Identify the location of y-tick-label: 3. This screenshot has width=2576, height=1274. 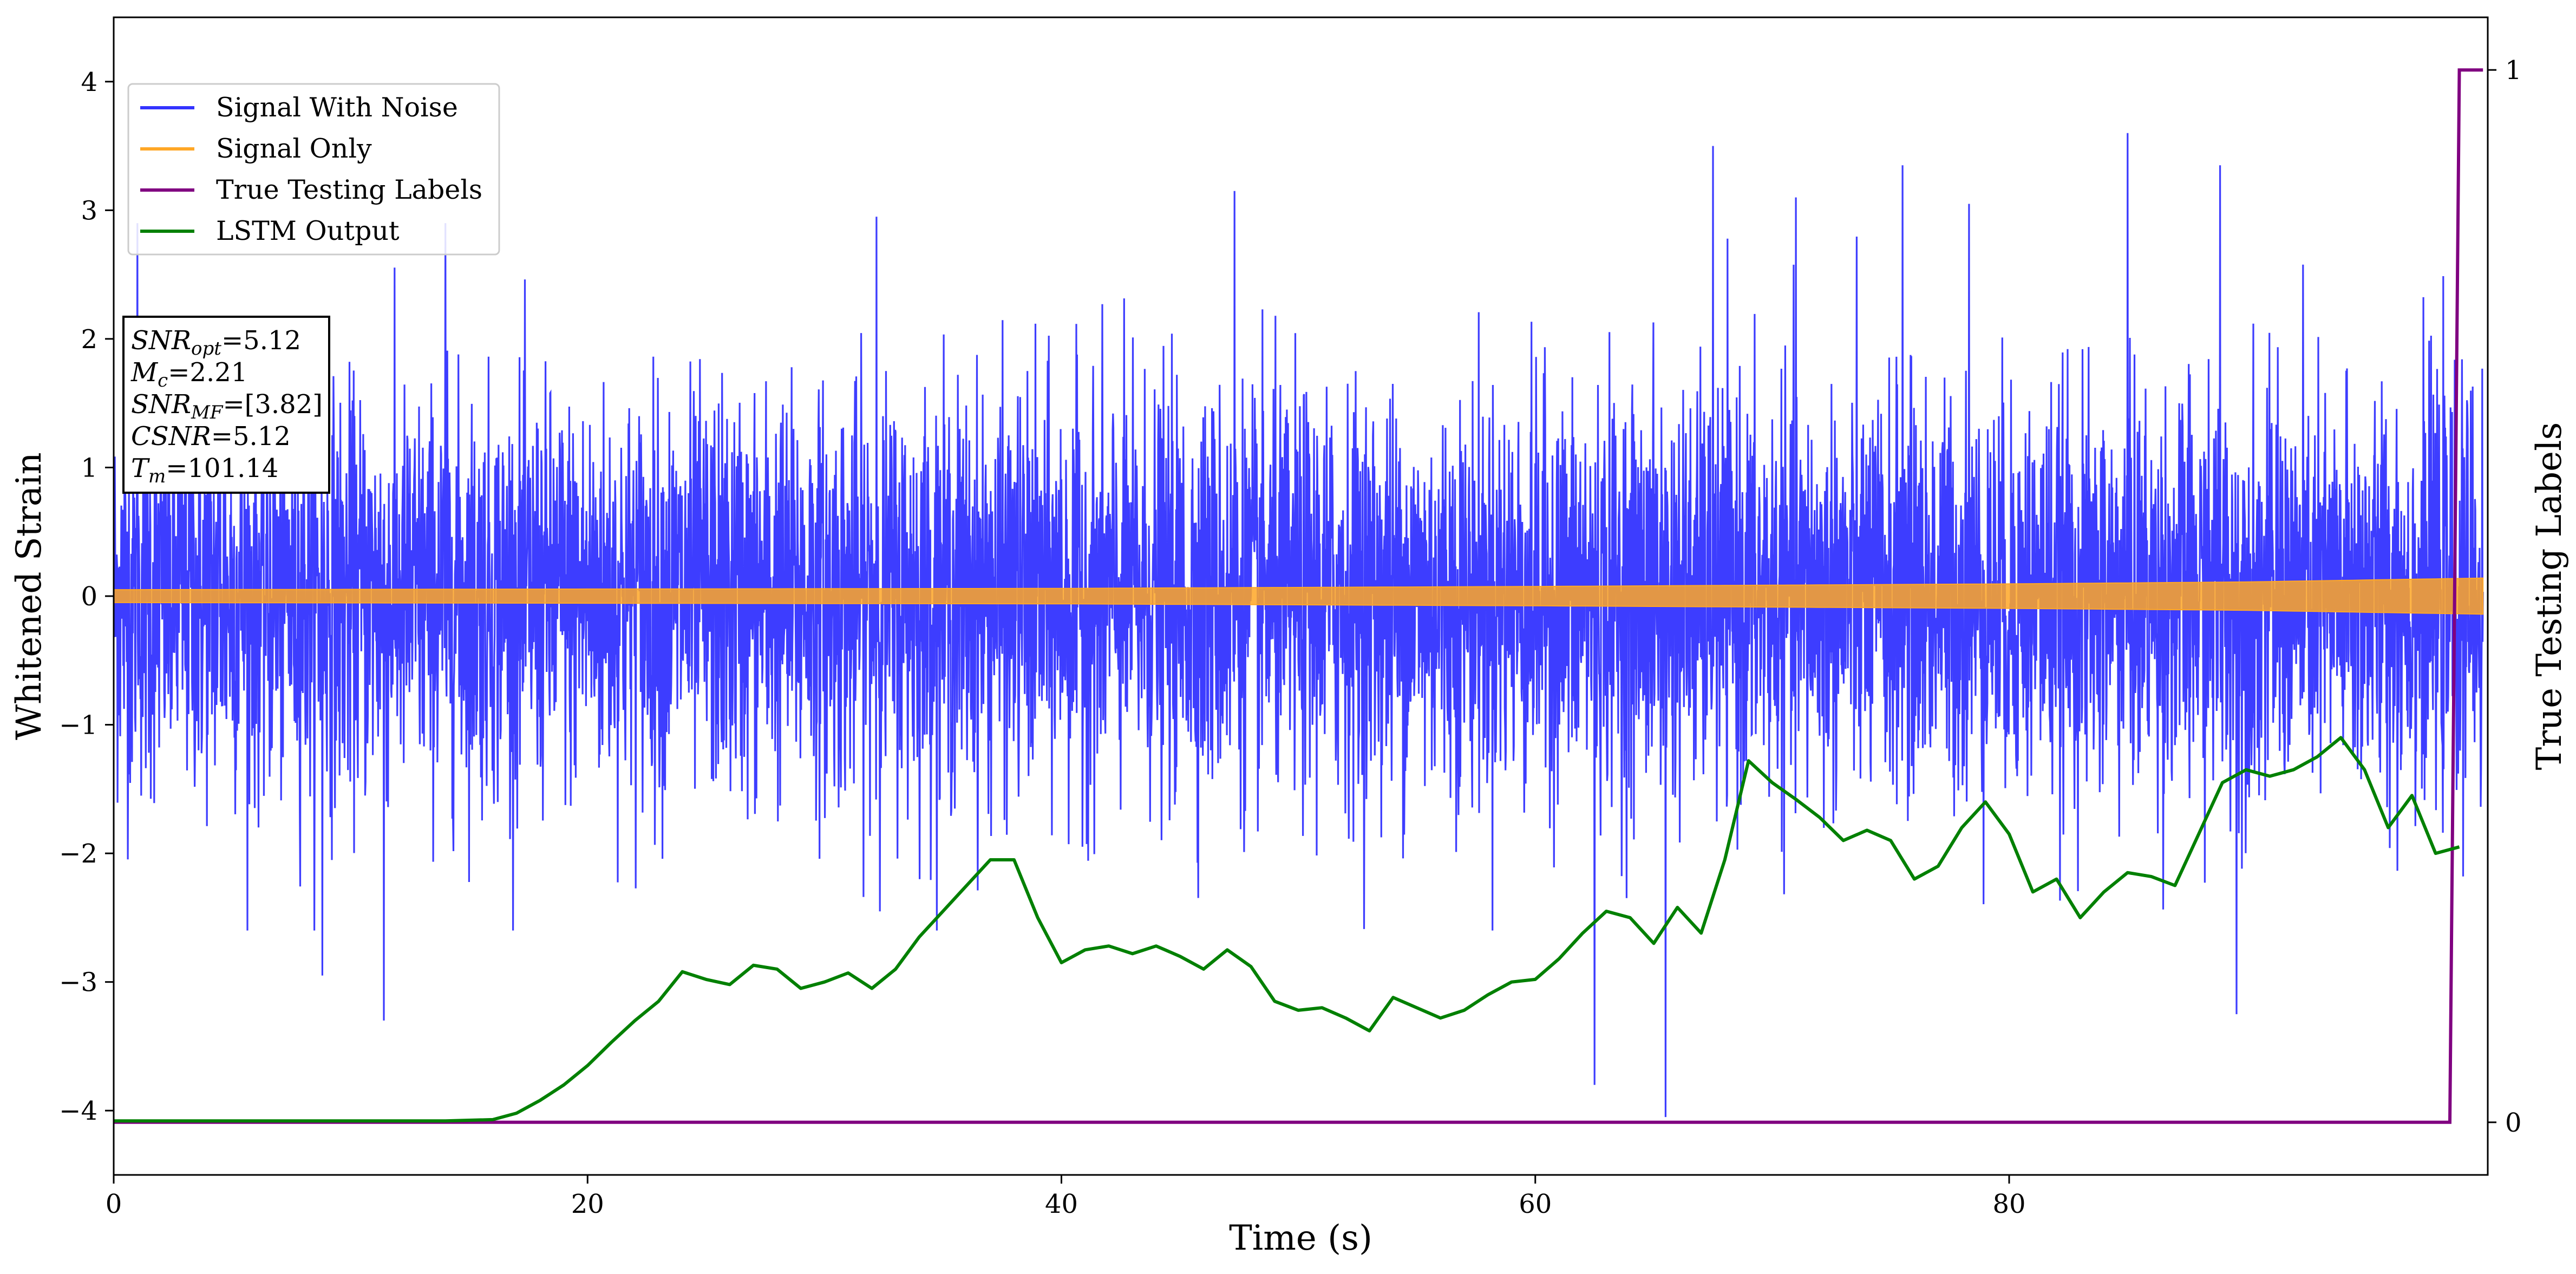
(89, 210).